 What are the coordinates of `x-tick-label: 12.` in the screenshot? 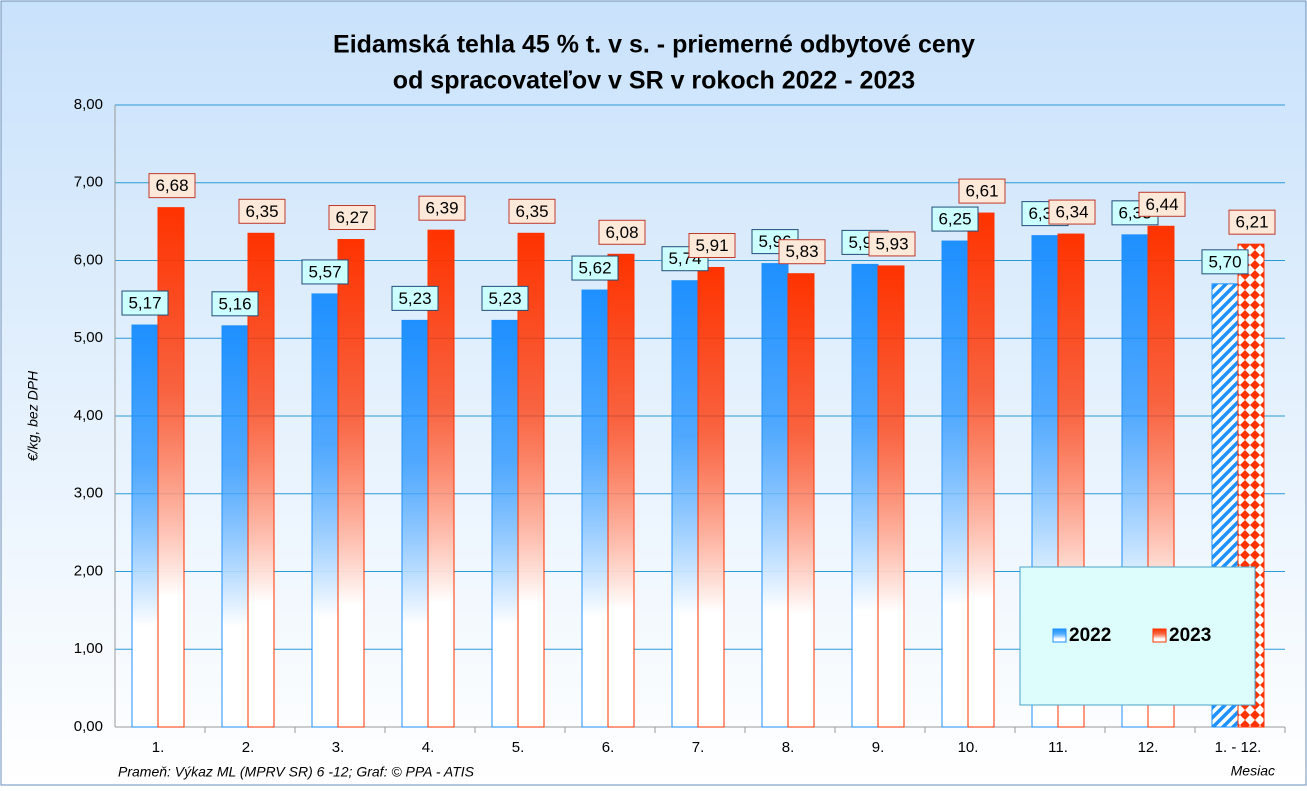 It's located at (1148, 747).